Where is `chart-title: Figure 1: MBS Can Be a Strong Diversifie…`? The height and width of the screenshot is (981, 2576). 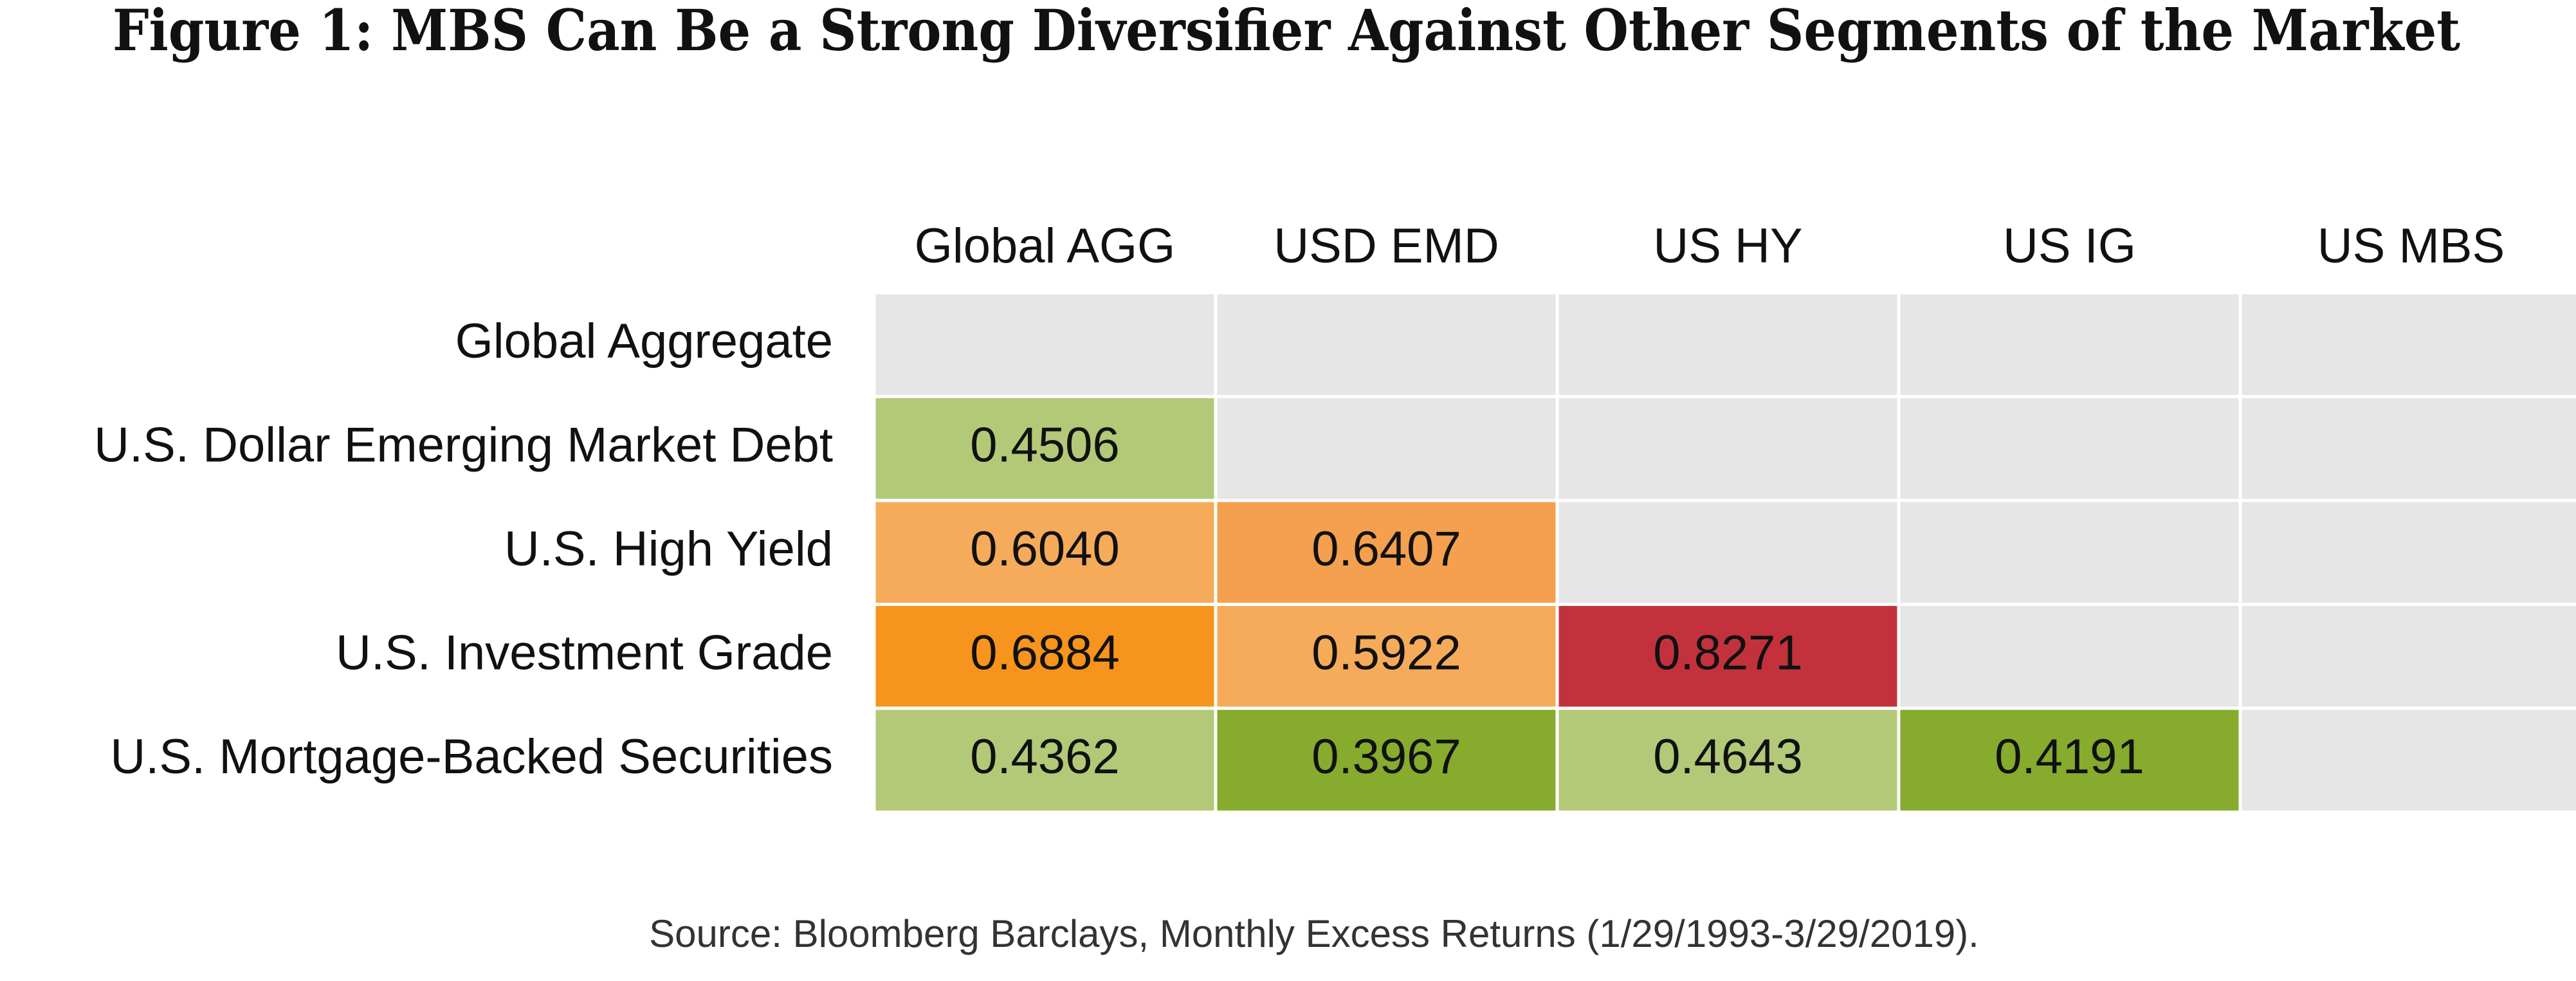
chart-title: Figure 1: MBS Can Be a Strong Diversifie… is located at coordinates (1286, 32).